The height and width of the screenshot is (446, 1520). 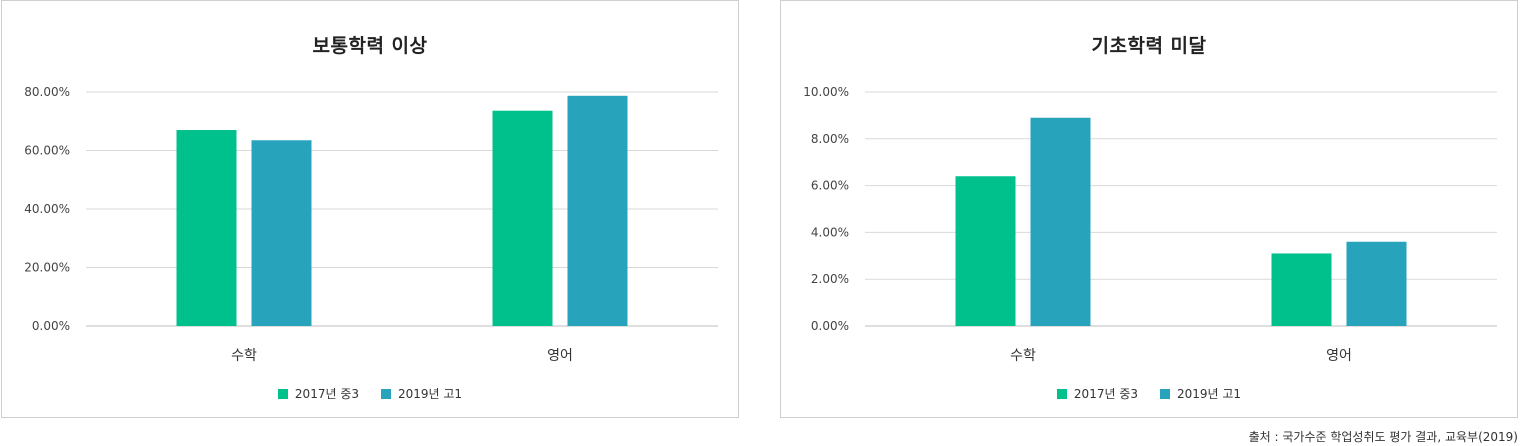 I want to click on y-tick-label: 8.00%, so click(x=830, y=139).